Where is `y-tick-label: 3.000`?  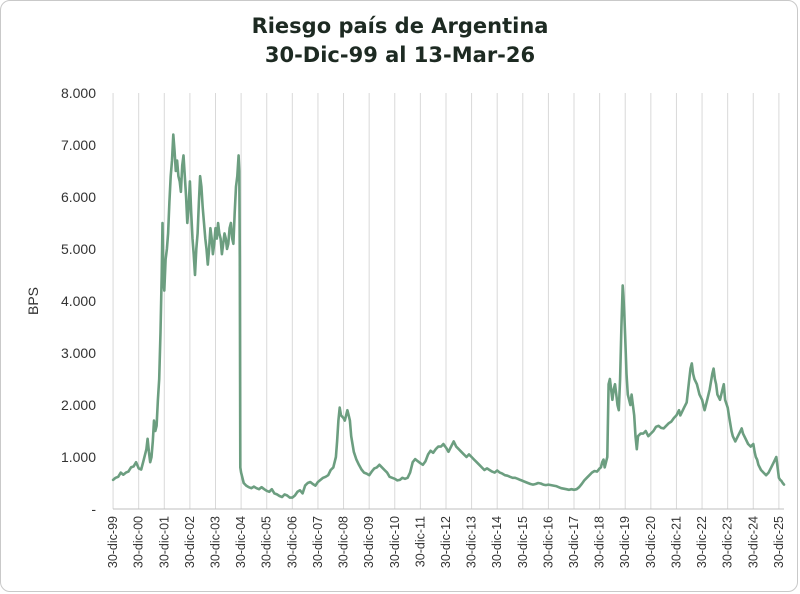
y-tick-label: 3.000 is located at coordinates (78, 353).